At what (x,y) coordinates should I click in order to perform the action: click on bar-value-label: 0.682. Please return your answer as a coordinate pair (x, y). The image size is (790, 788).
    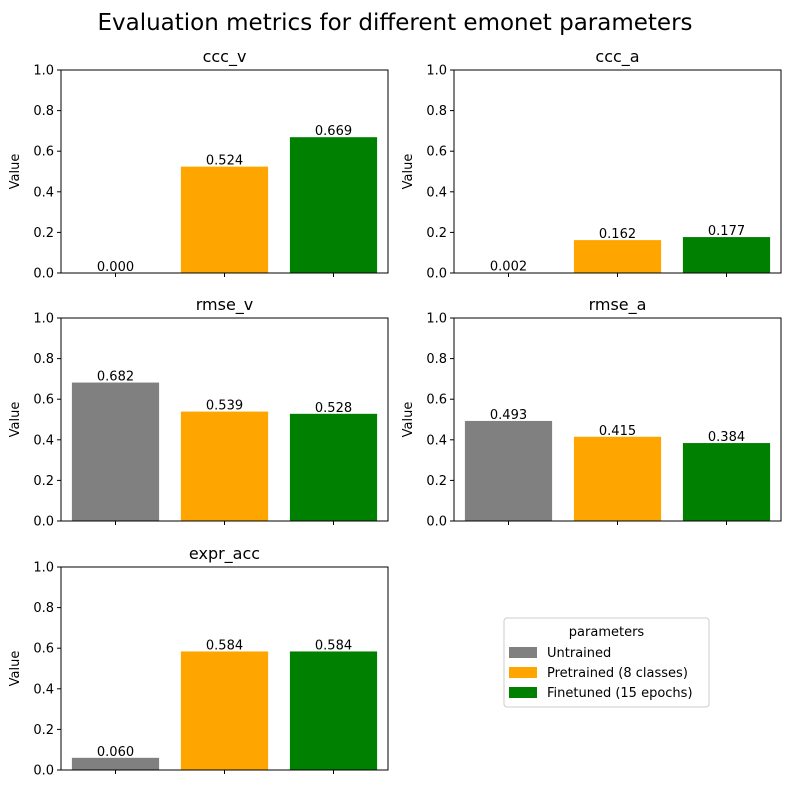
    Looking at the image, I should click on (115, 377).